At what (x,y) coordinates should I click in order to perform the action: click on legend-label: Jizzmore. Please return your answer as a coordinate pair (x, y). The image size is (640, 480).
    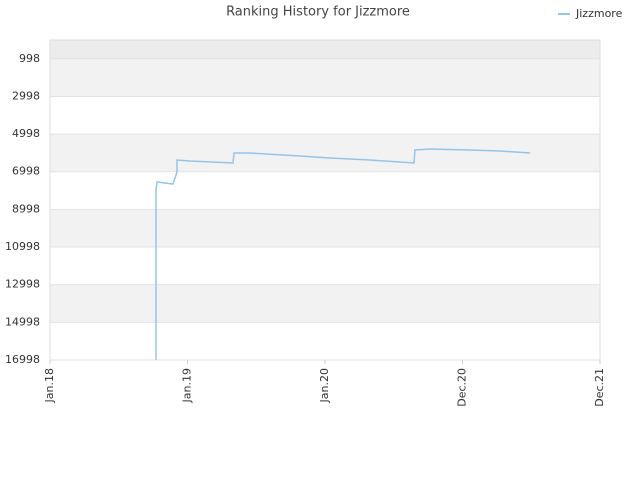
    Looking at the image, I should click on (599, 13).